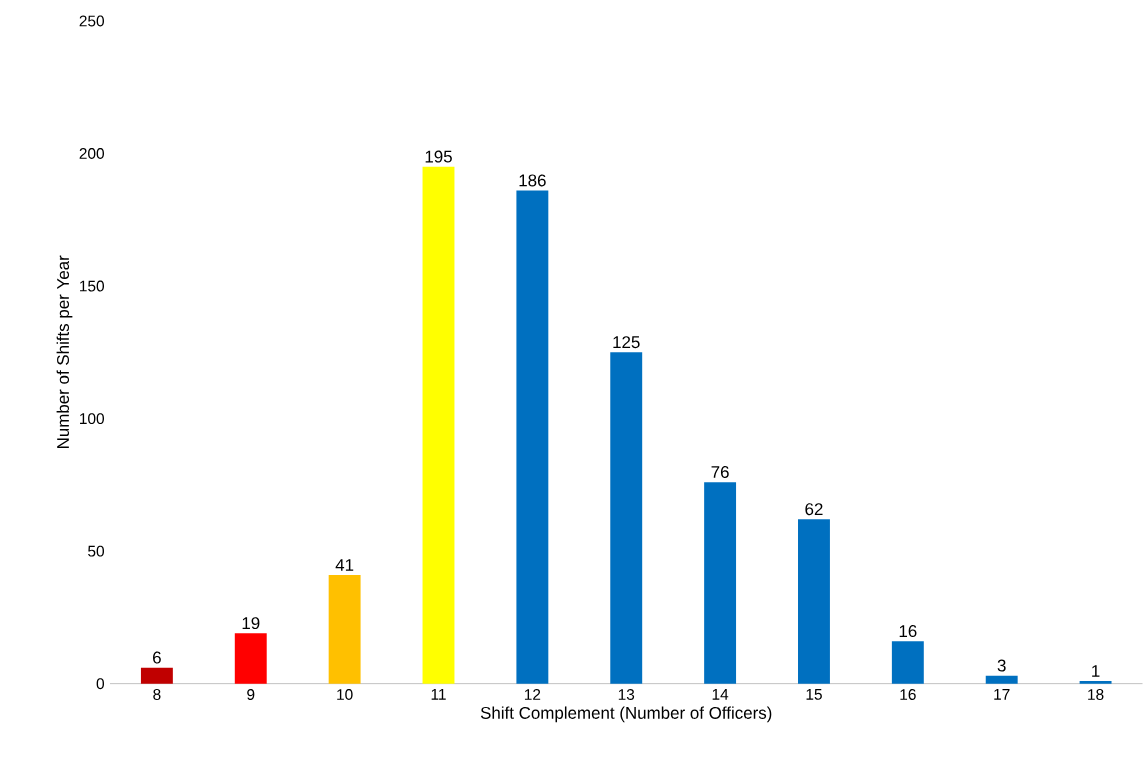 Image resolution: width=1143 pixels, height=774 pixels. Describe the element at coordinates (814, 509) in the screenshot. I see `data-label: 62` at that location.